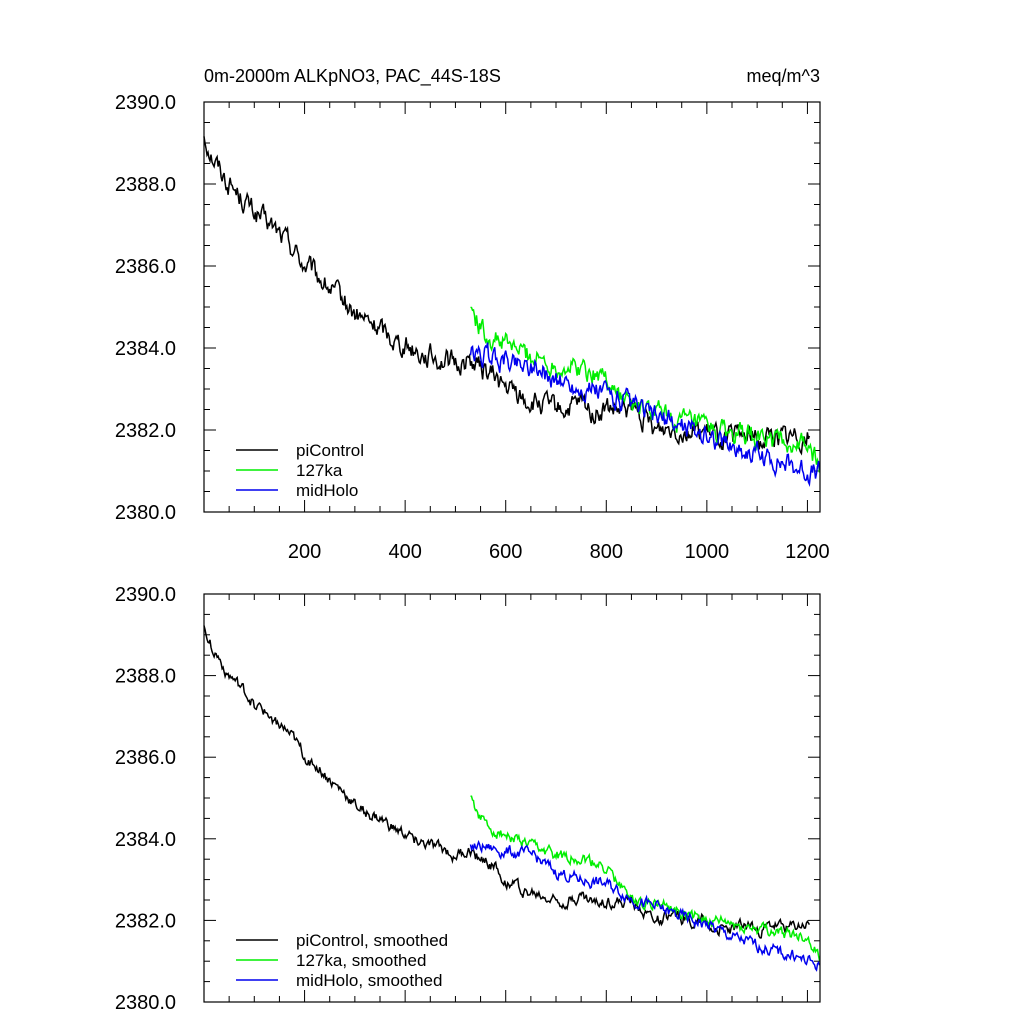 The width and height of the screenshot is (1024, 1024). Describe the element at coordinates (319, 470) in the screenshot. I see `legend-label: 127ka` at that location.